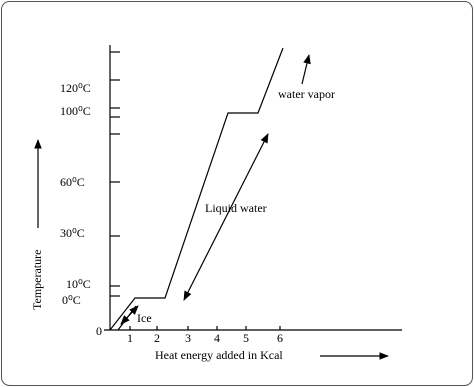 The image size is (474, 387). What do you see at coordinates (78, 284) in the screenshot?
I see `y-label: 10⁰C` at bounding box center [78, 284].